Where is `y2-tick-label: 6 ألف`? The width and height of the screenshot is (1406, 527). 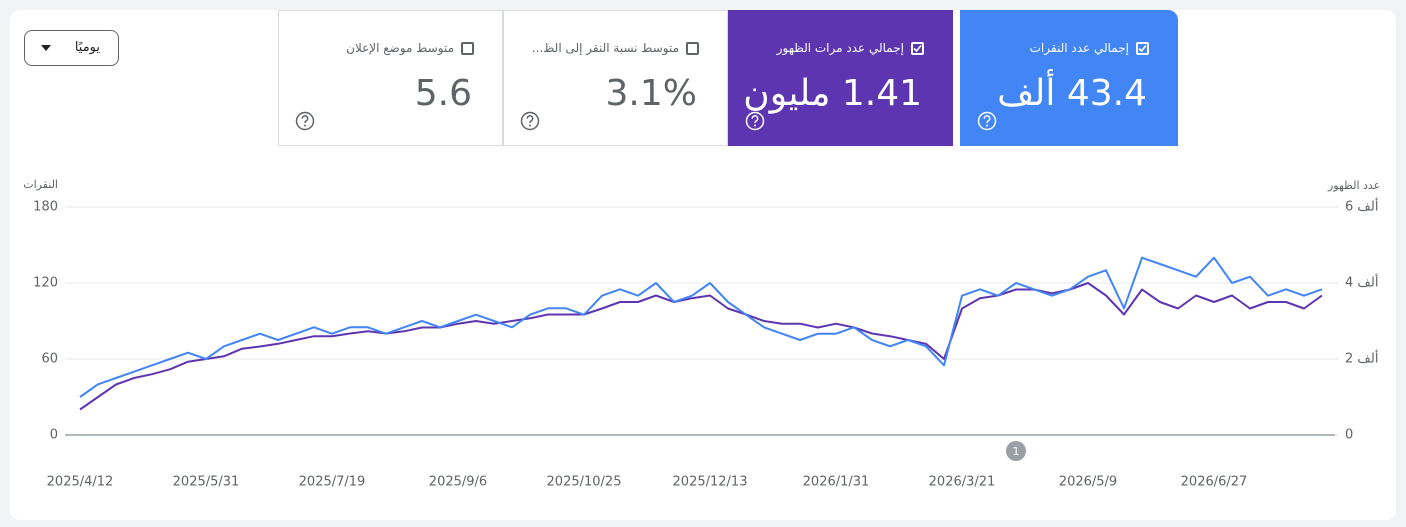 y2-tick-label: 6 ألف is located at coordinates (1361, 206).